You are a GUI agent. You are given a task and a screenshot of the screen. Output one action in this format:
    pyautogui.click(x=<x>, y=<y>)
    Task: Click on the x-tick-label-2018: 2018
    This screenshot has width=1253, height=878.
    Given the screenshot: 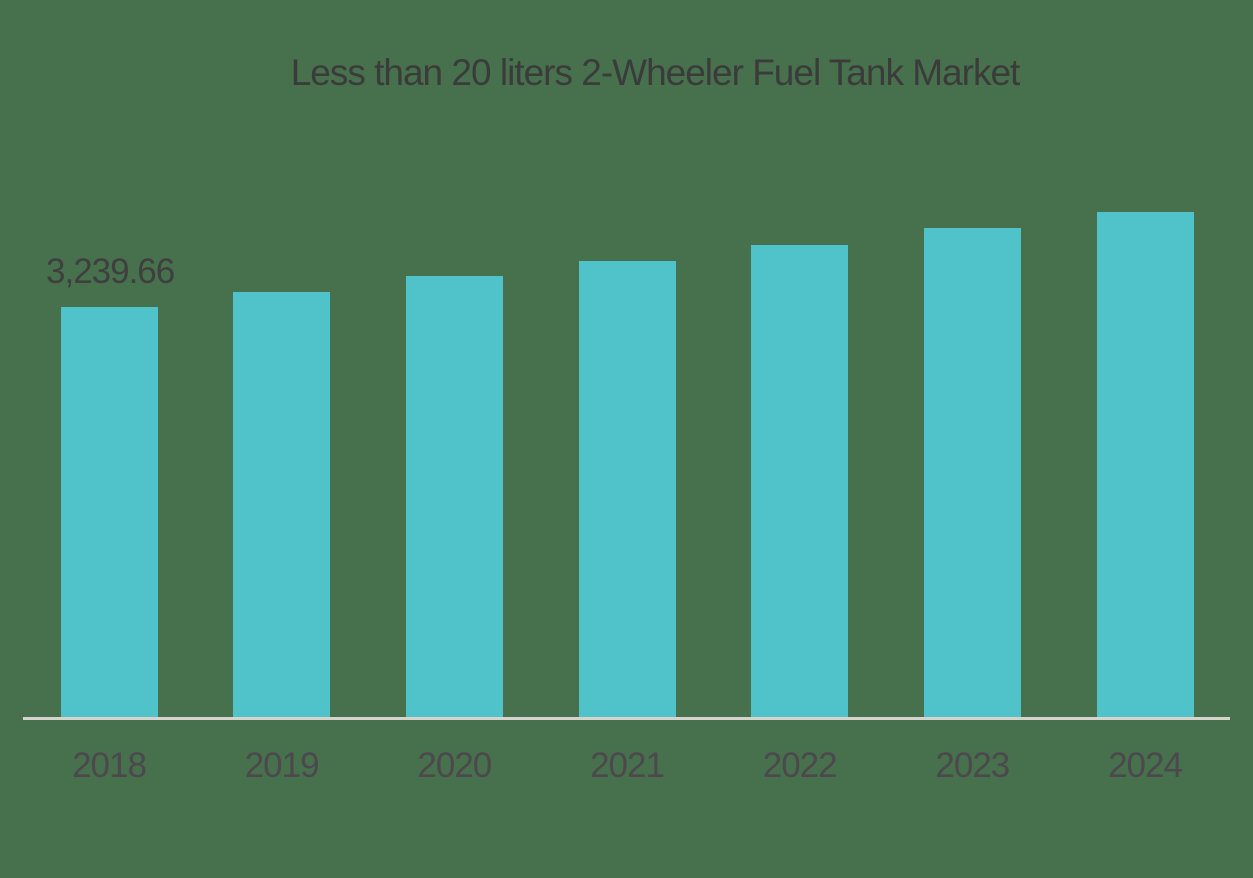 What is the action you would take?
    pyautogui.click(x=109, y=765)
    